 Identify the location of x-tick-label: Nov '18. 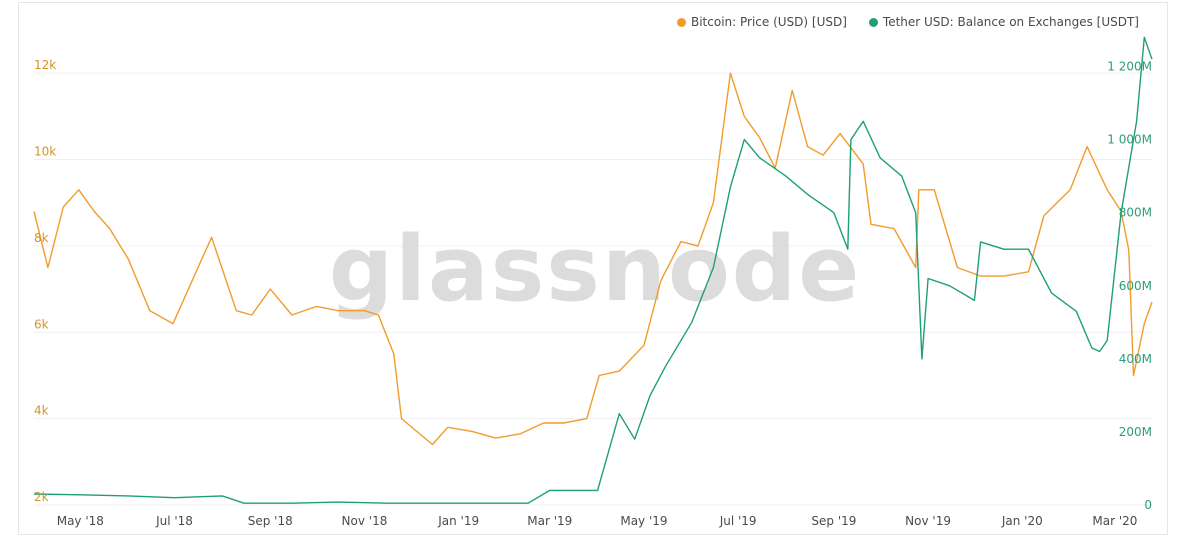
(365, 521).